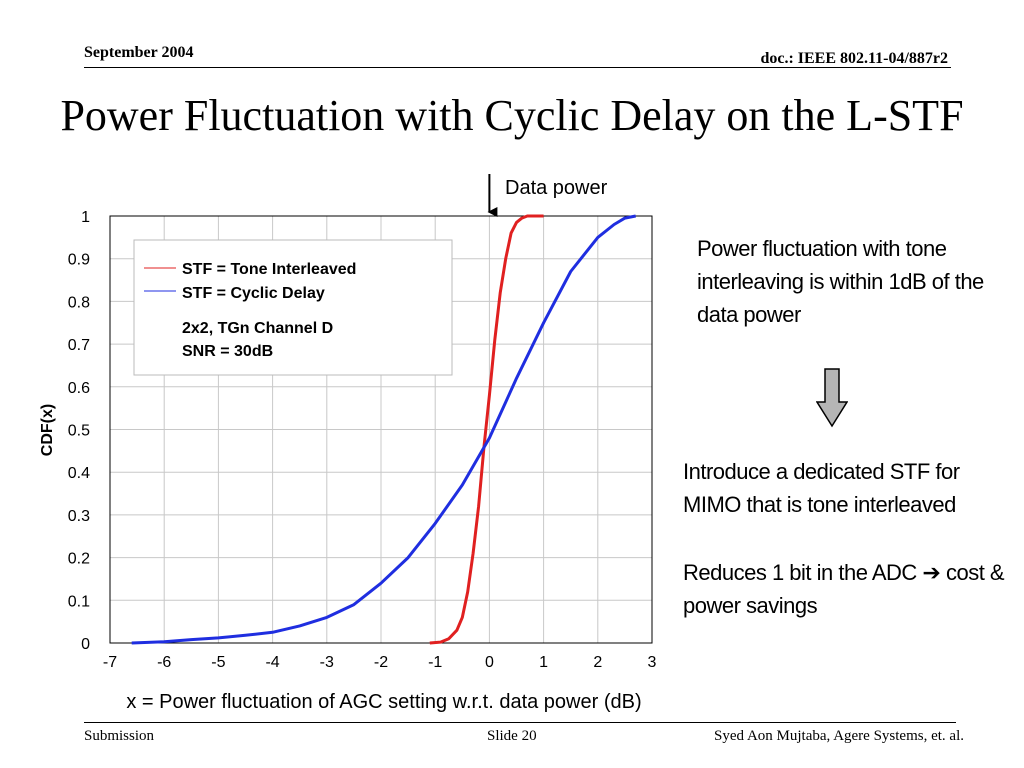 Image resolution: width=1024 pixels, height=768 pixels. I want to click on y-tick-label: 1, so click(85, 217).